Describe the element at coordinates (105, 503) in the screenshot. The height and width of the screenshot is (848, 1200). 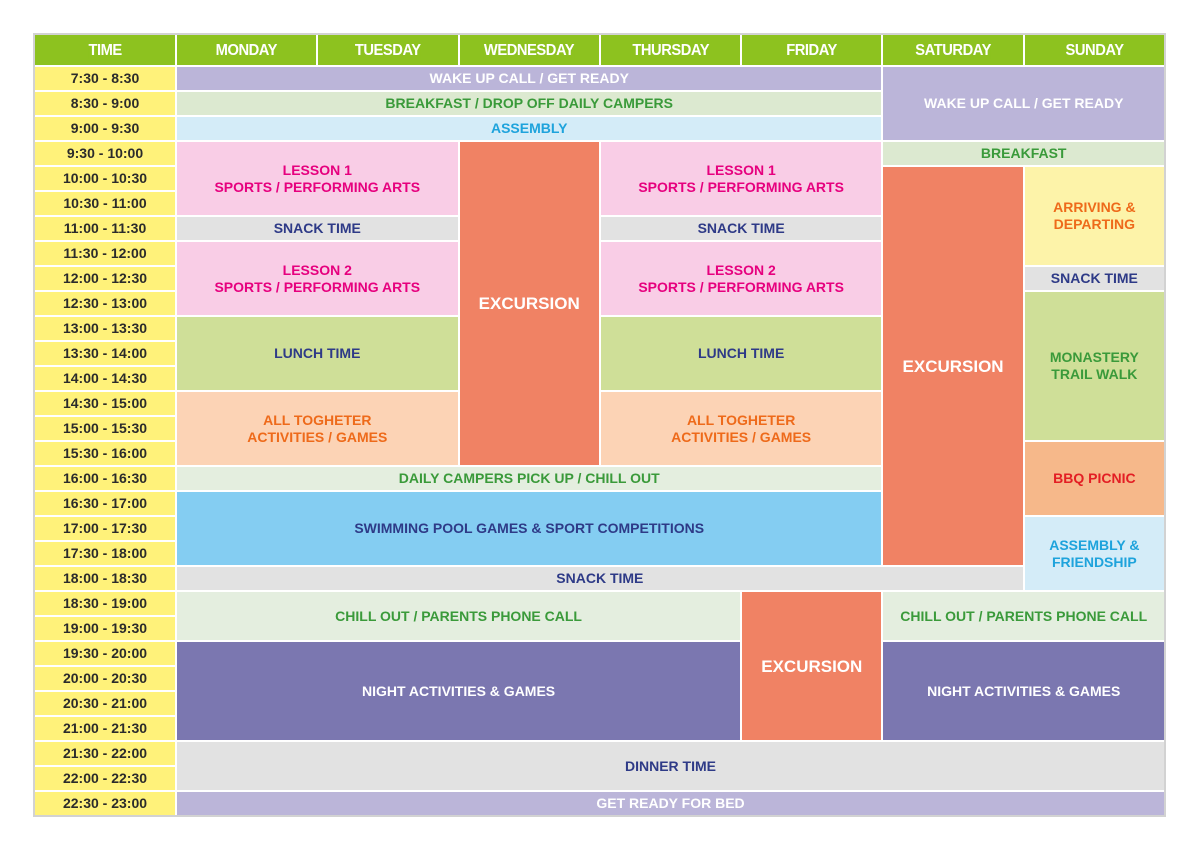
I see `time-slot: 16:30 - 17:00` at that location.